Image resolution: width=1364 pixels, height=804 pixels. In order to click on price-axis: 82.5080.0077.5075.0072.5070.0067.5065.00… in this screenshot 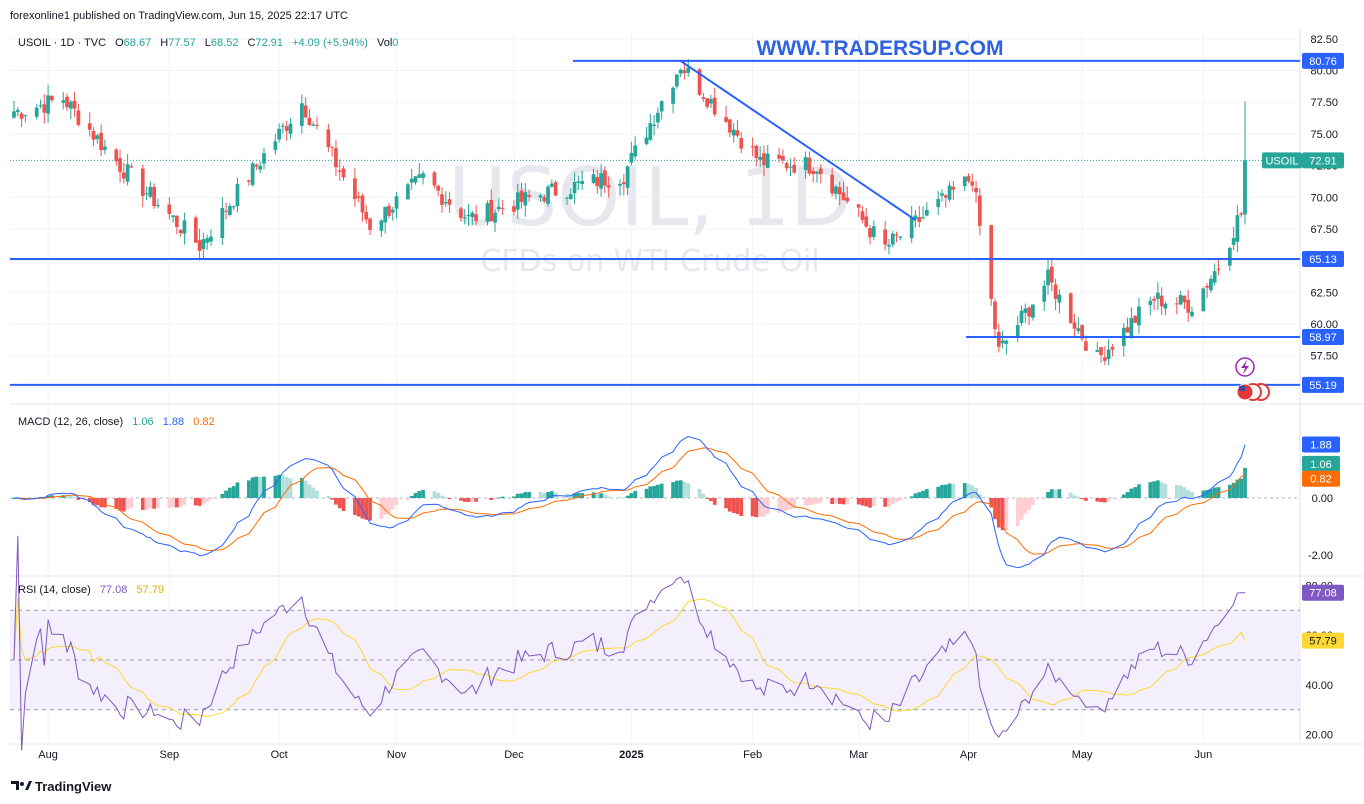, I will do `click(1303, 214)`.